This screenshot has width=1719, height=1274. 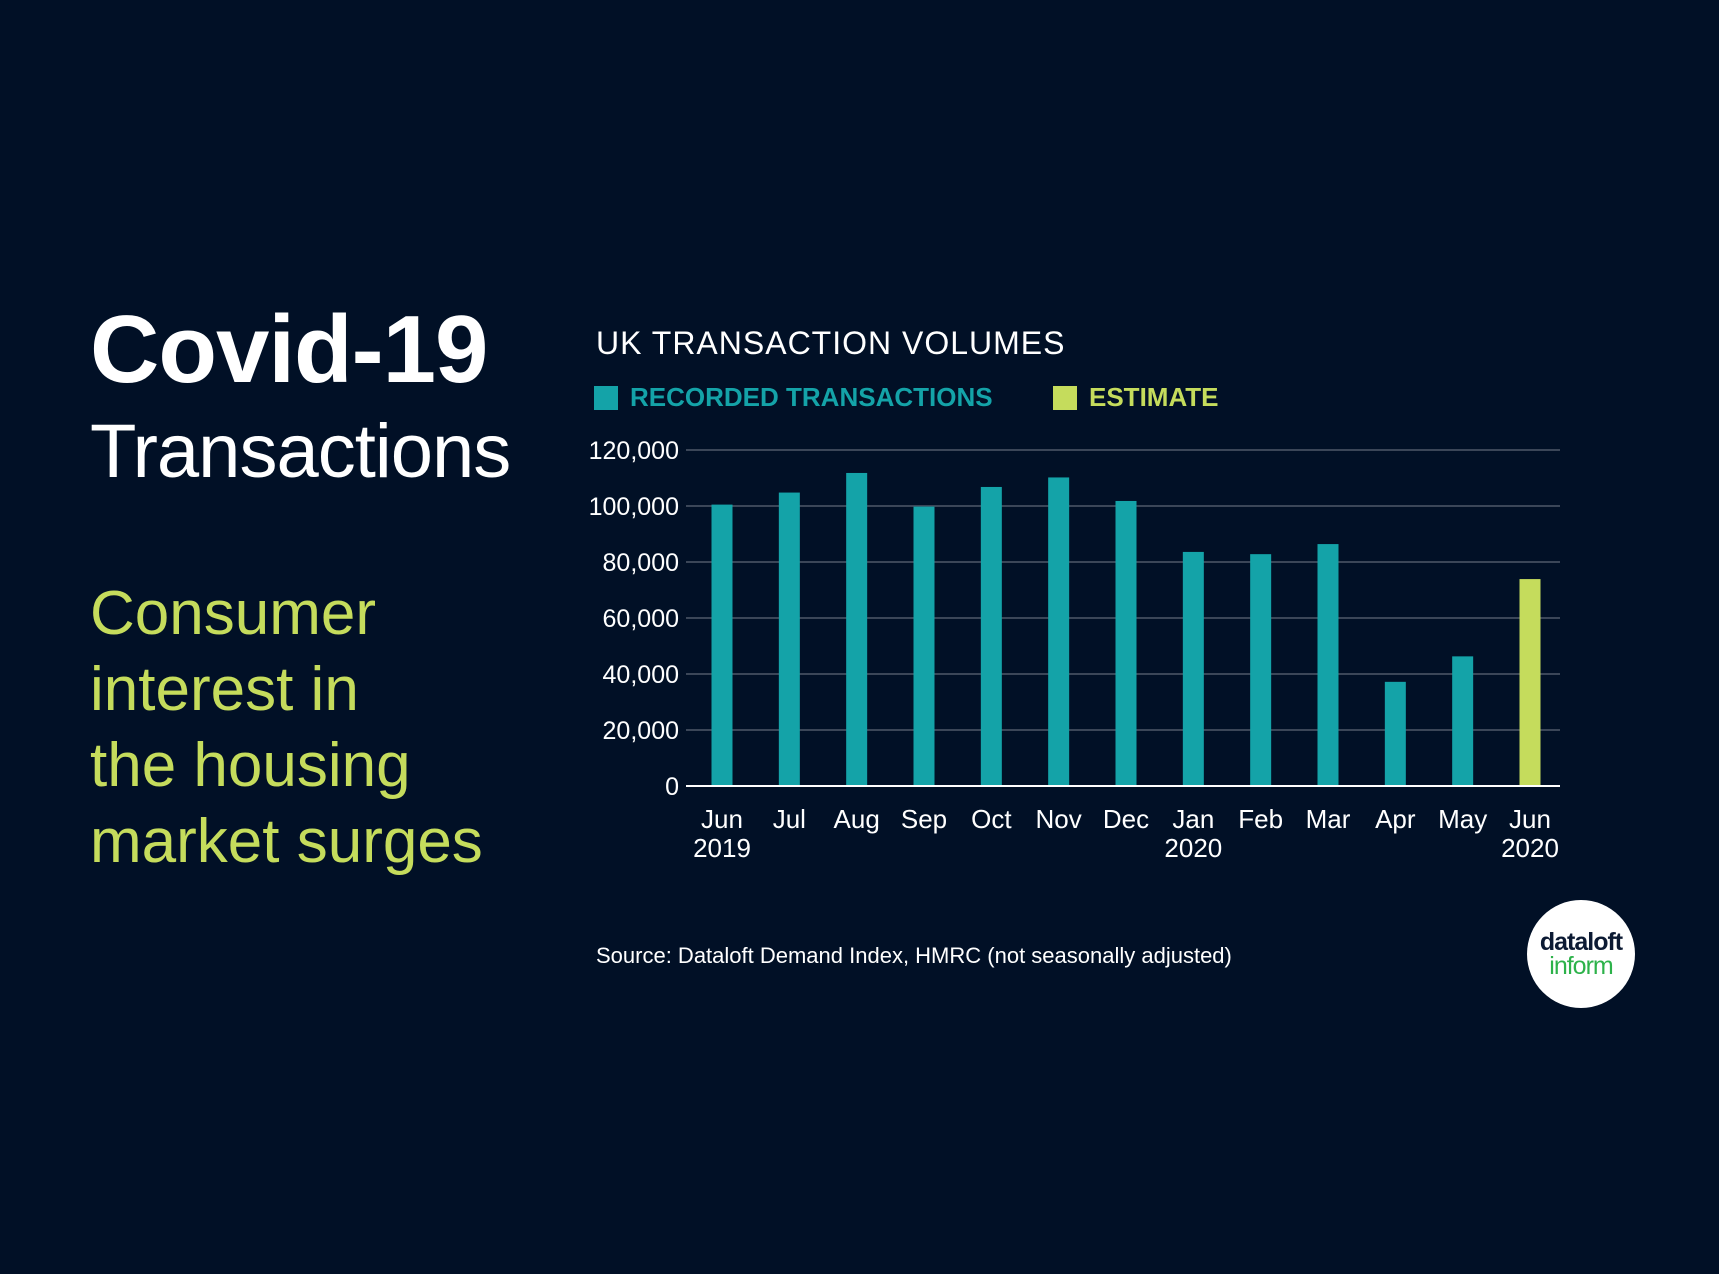 I want to click on y-tick-label: 40,000, so click(x=641, y=675).